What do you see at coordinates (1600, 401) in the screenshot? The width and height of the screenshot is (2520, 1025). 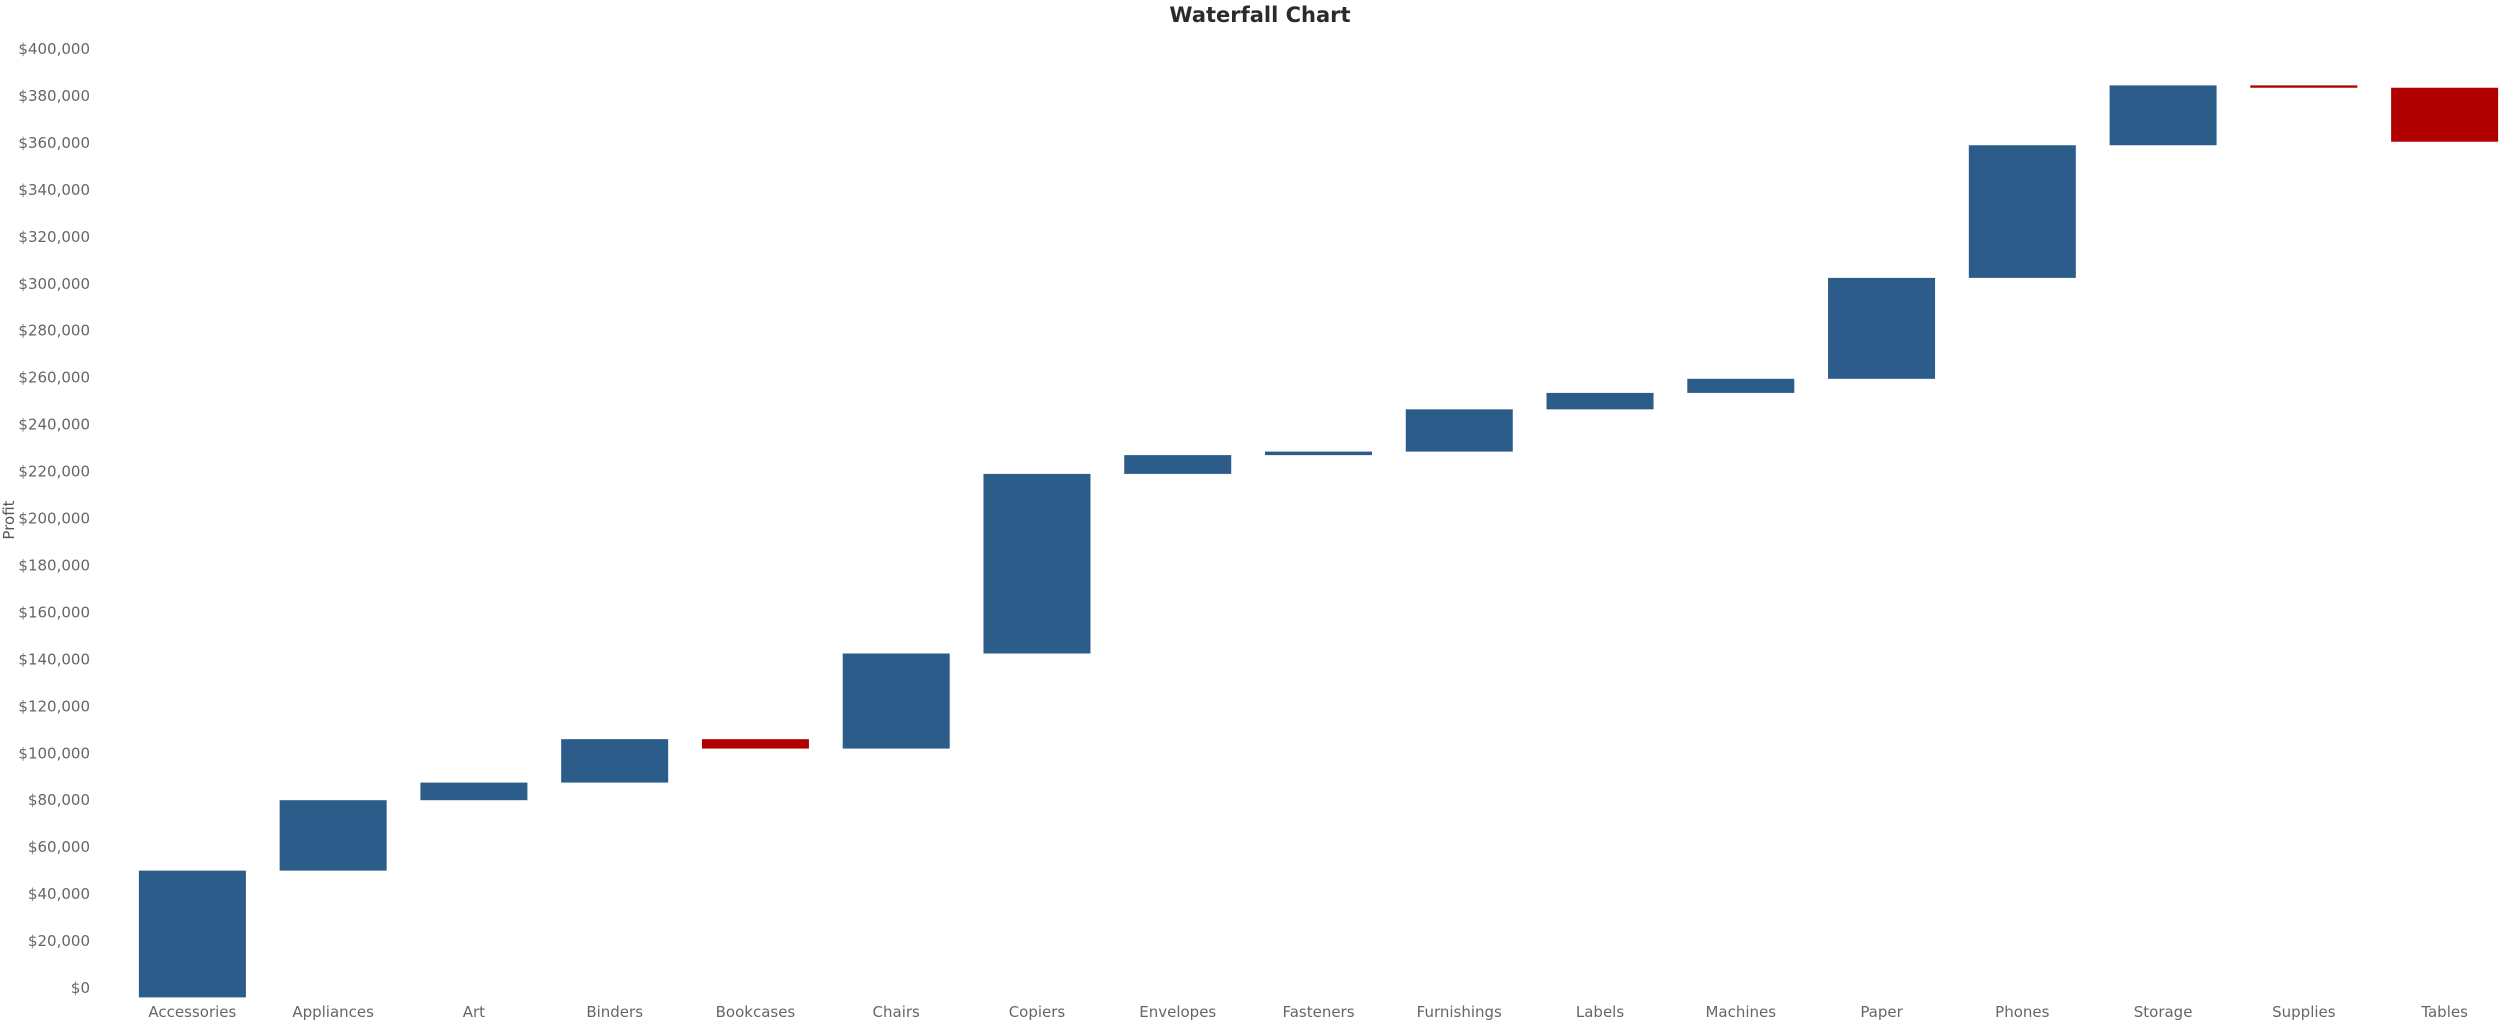 I see `bar-labels` at bounding box center [1600, 401].